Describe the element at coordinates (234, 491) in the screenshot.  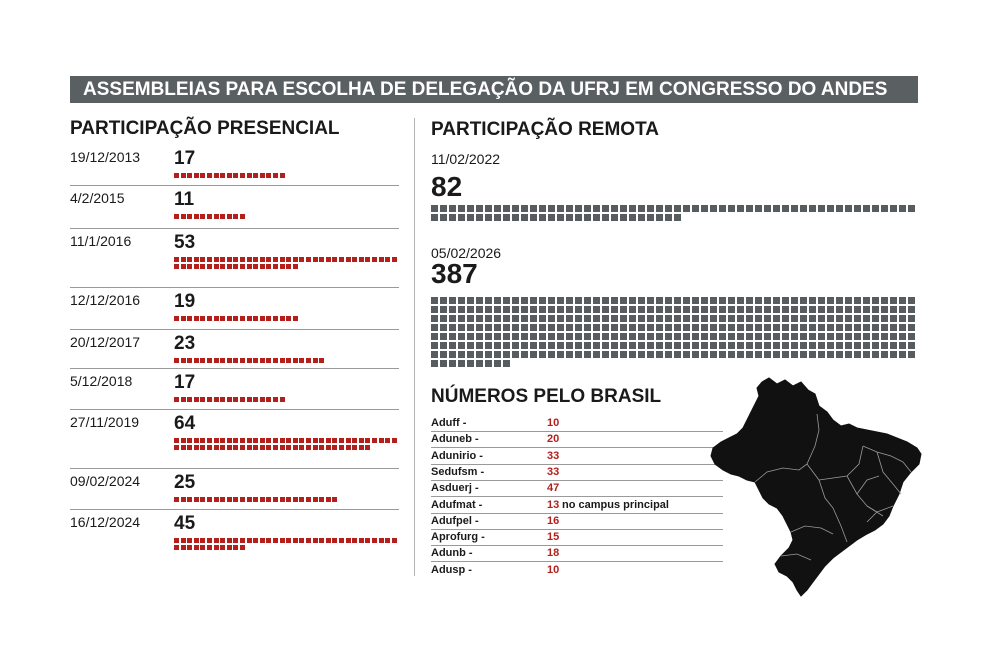
I see `presencial-row: 09/02/2024 25` at that location.